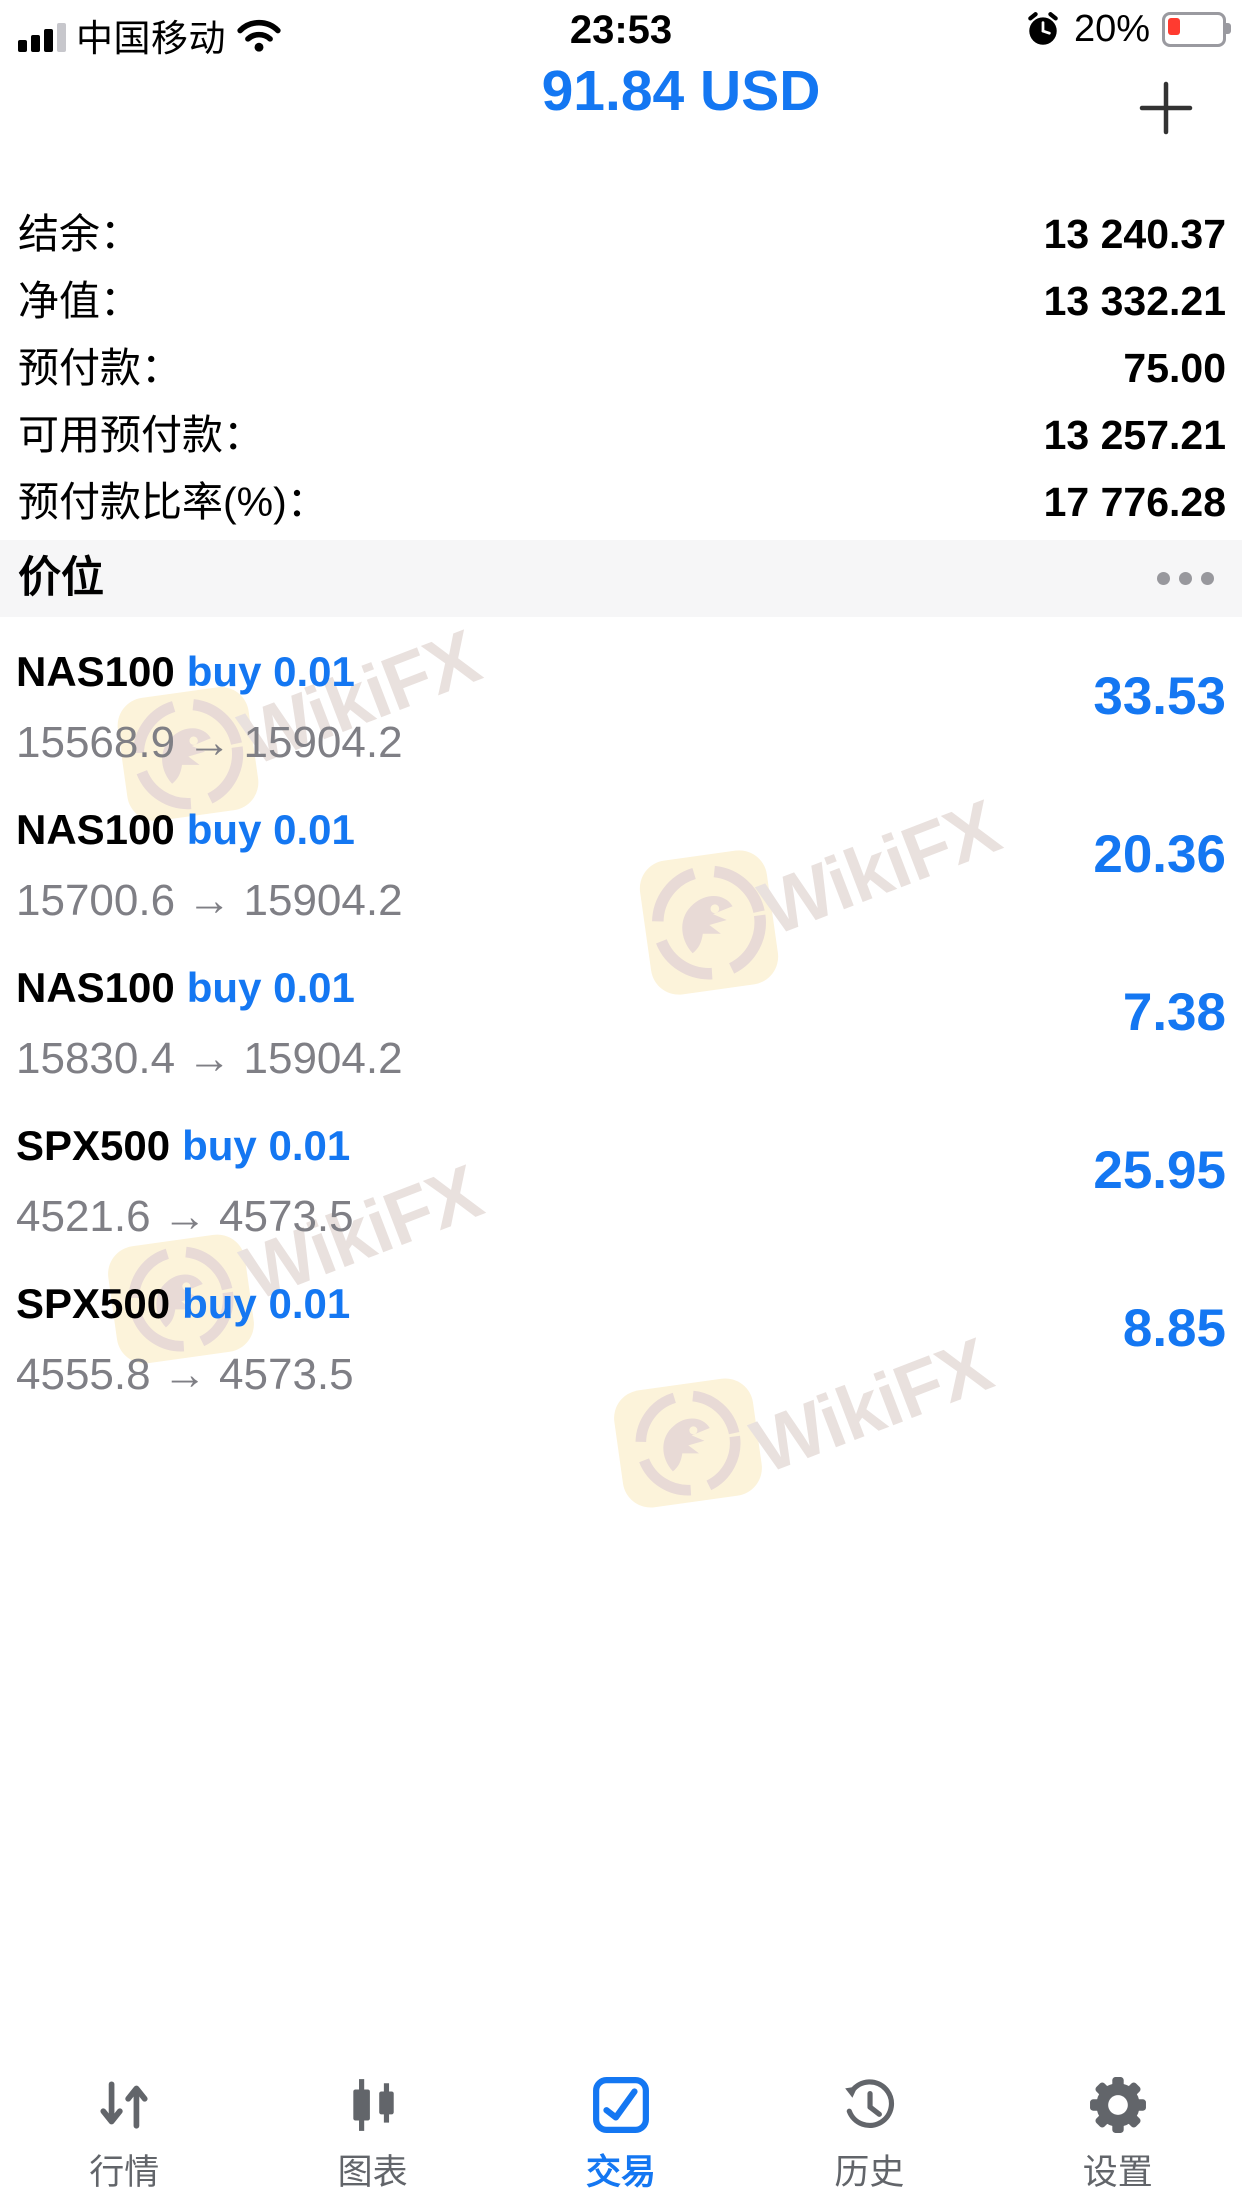 The height and width of the screenshot is (2208, 1242). Describe the element at coordinates (124, 2172) in the screenshot. I see `tab-quotes-label: 行情` at that location.